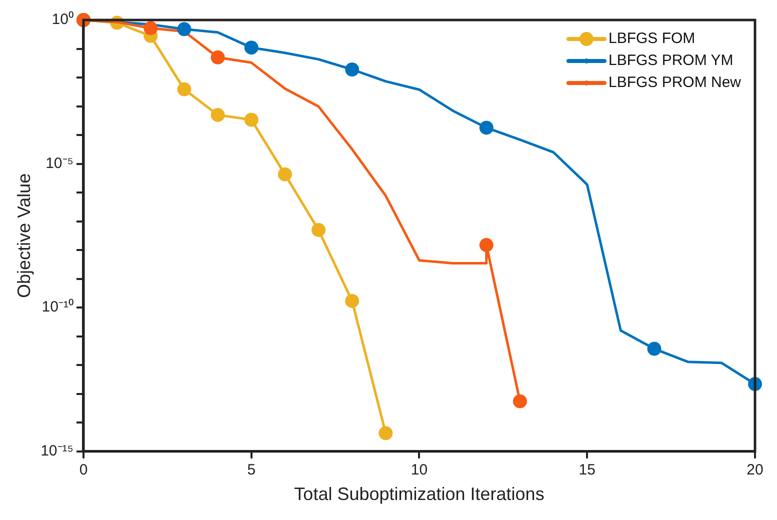 The image size is (777, 520). What do you see at coordinates (24, 235) in the screenshot?
I see `y-axis-title: Objective Value` at bounding box center [24, 235].